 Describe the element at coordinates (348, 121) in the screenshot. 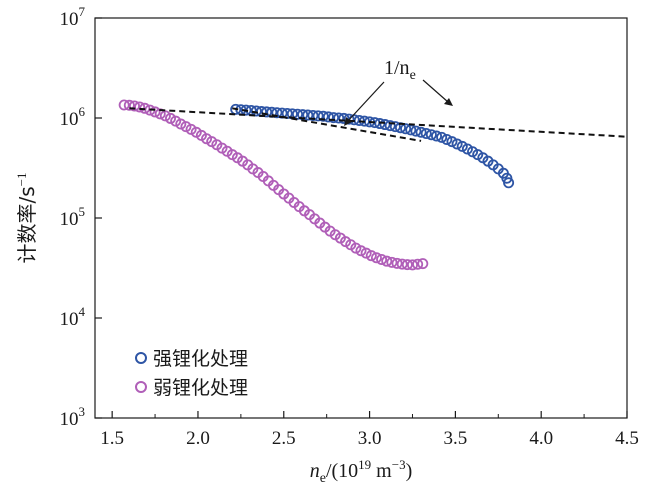

I see `annotation-arrowhead-down` at that location.